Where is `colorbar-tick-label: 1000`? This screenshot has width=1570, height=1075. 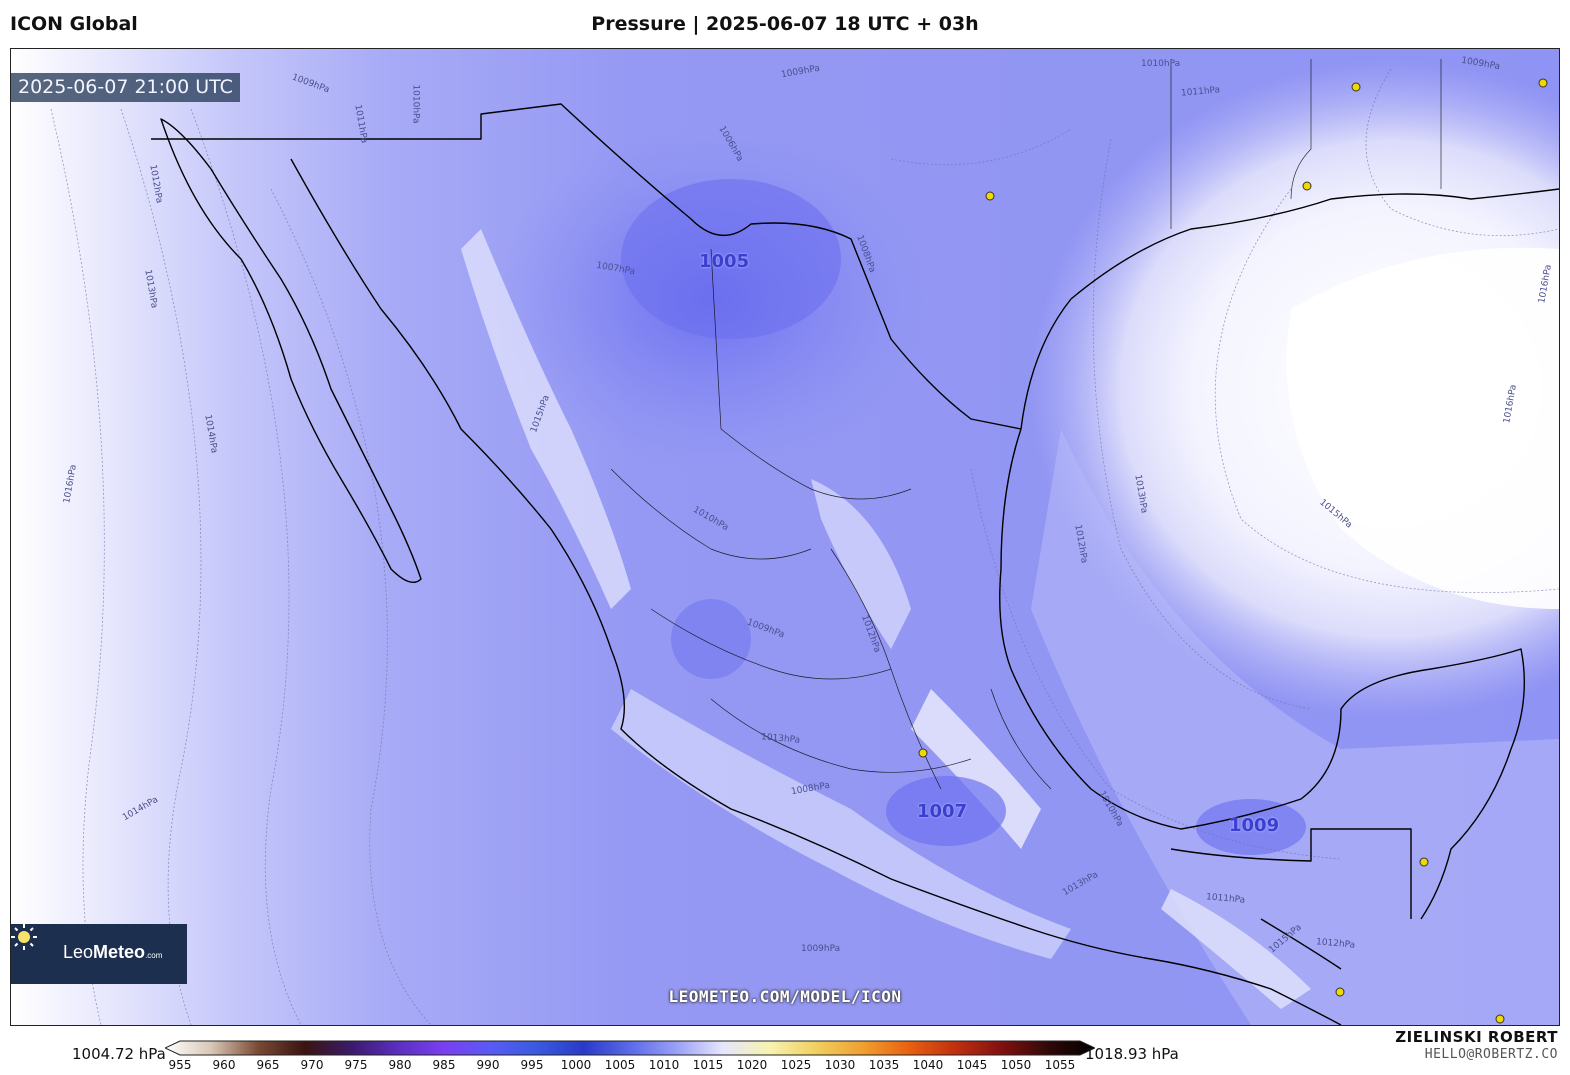 colorbar-tick-label: 1000 is located at coordinates (576, 1065).